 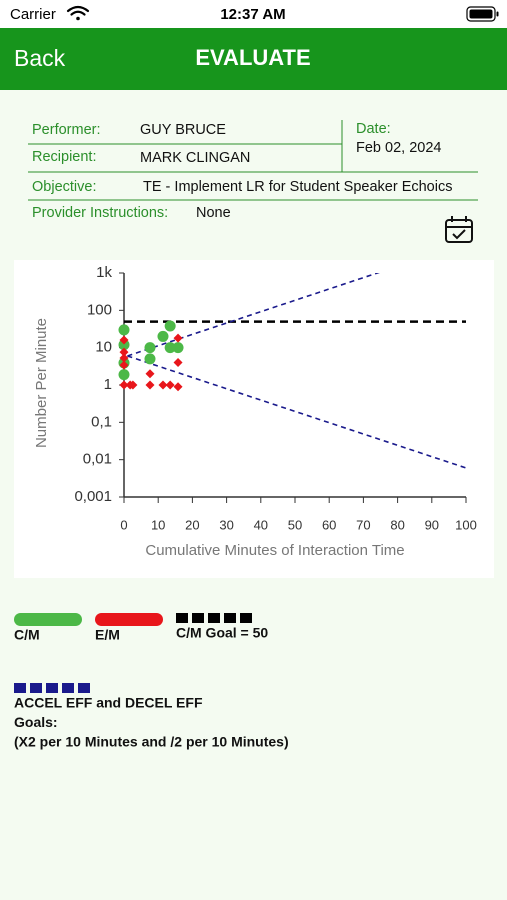 I want to click on date-label: Date:, so click(x=373, y=129).